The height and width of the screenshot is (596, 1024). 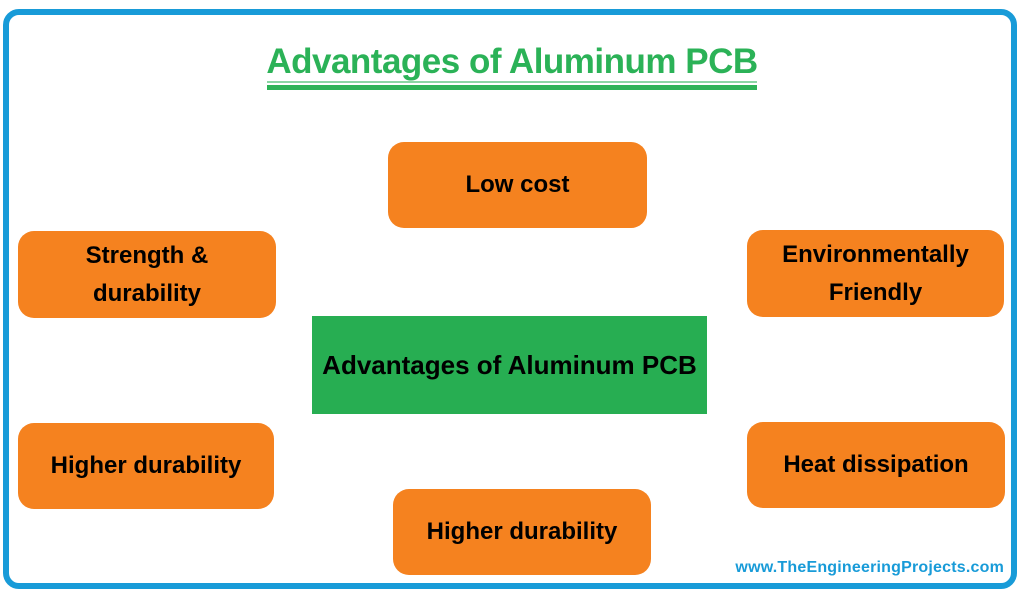 I want to click on node-low-cost-label: Low cost, so click(x=517, y=185).